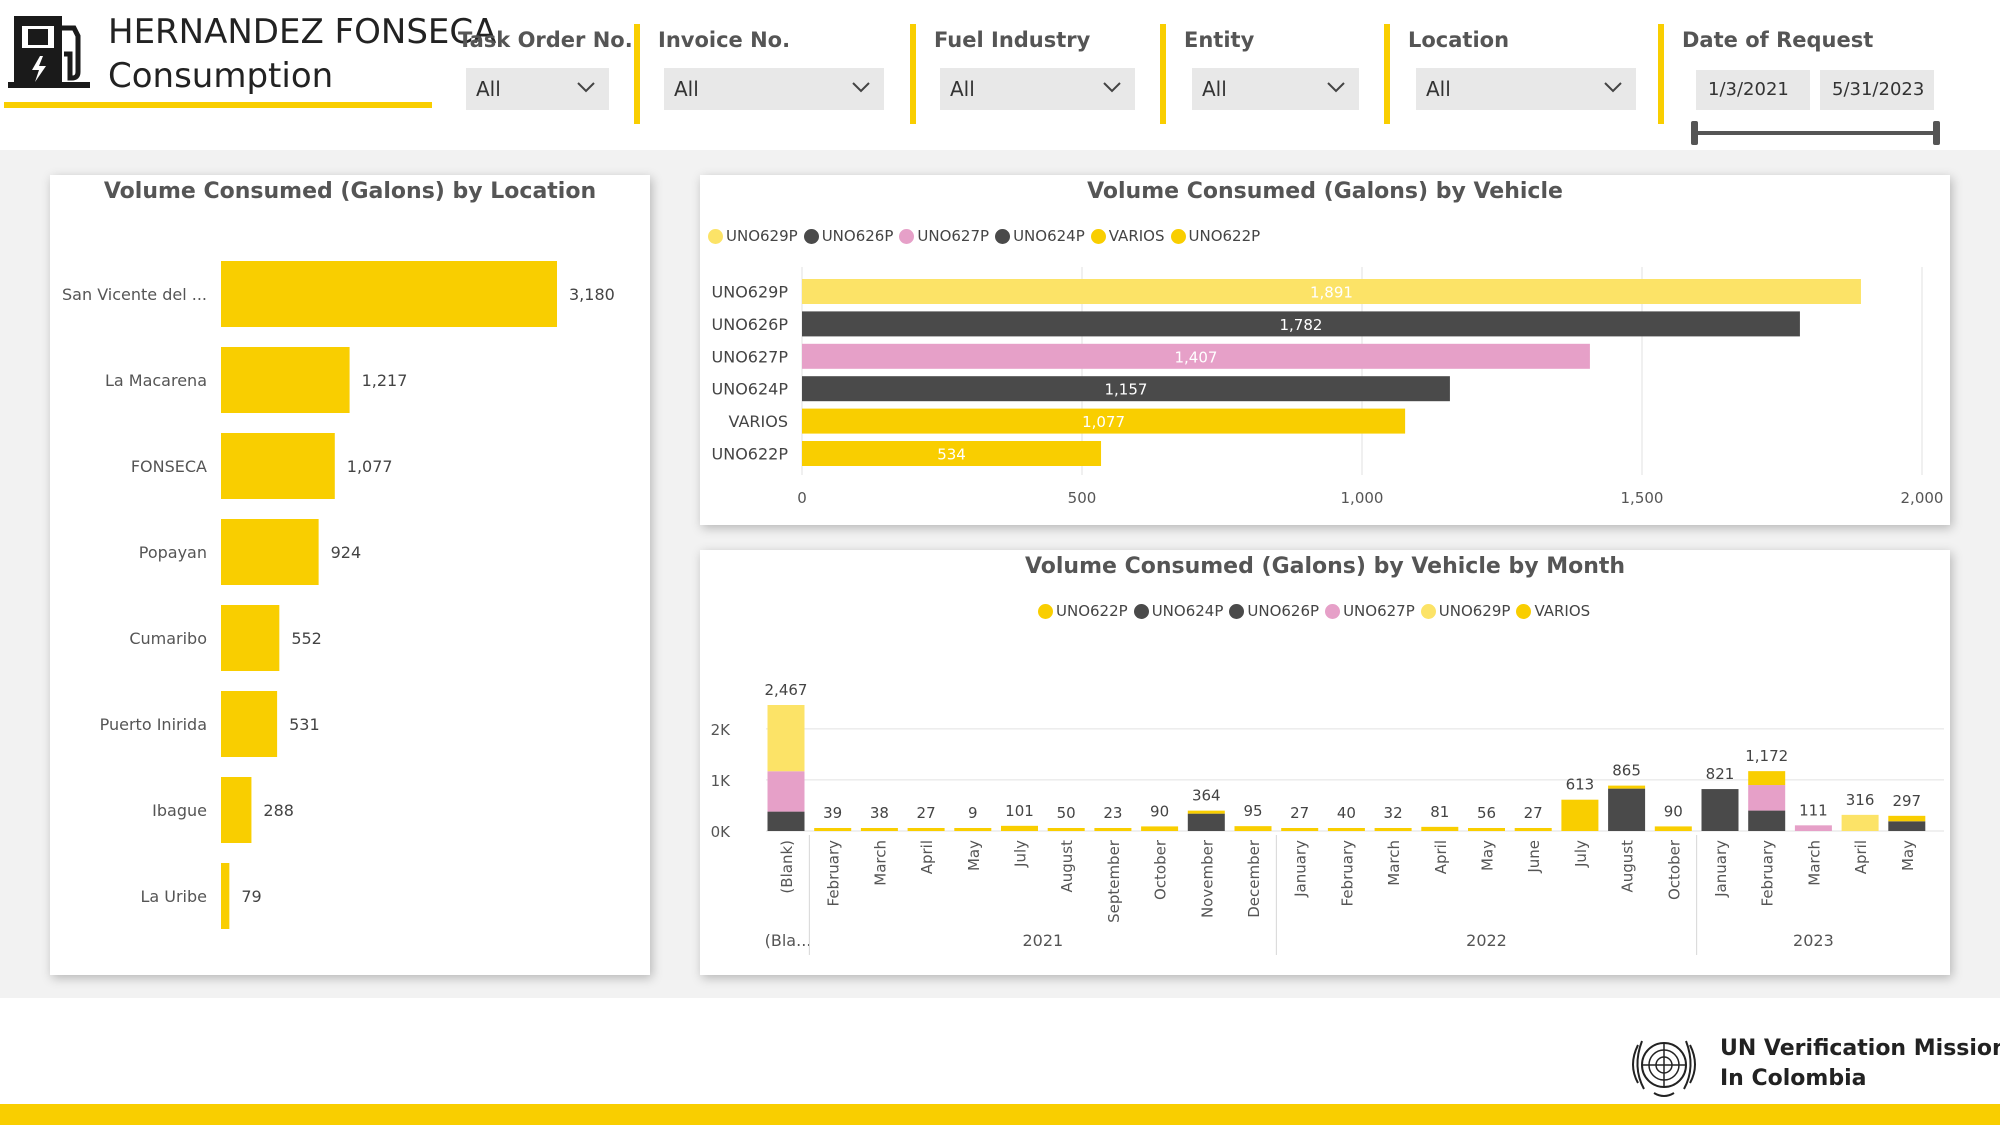 This screenshot has height=1125, width=2000. What do you see at coordinates (302, 32) in the screenshot?
I see `report-title: HERNANDEZ FONSECA` at bounding box center [302, 32].